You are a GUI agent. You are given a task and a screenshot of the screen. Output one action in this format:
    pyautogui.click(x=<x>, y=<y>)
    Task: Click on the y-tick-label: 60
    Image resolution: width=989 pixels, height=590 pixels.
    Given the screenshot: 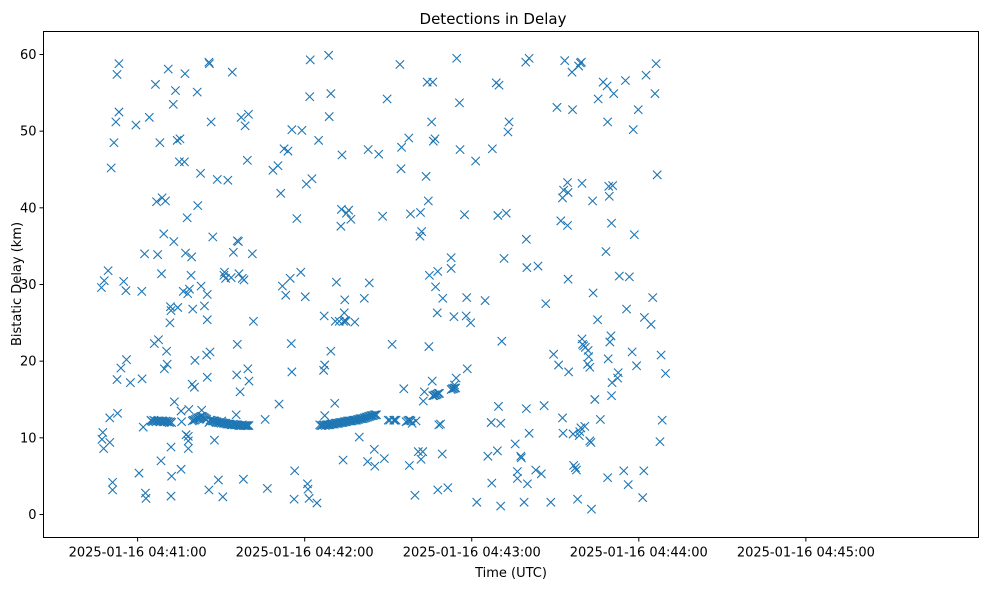 What is the action you would take?
    pyautogui.click(x=28, y=55)
    